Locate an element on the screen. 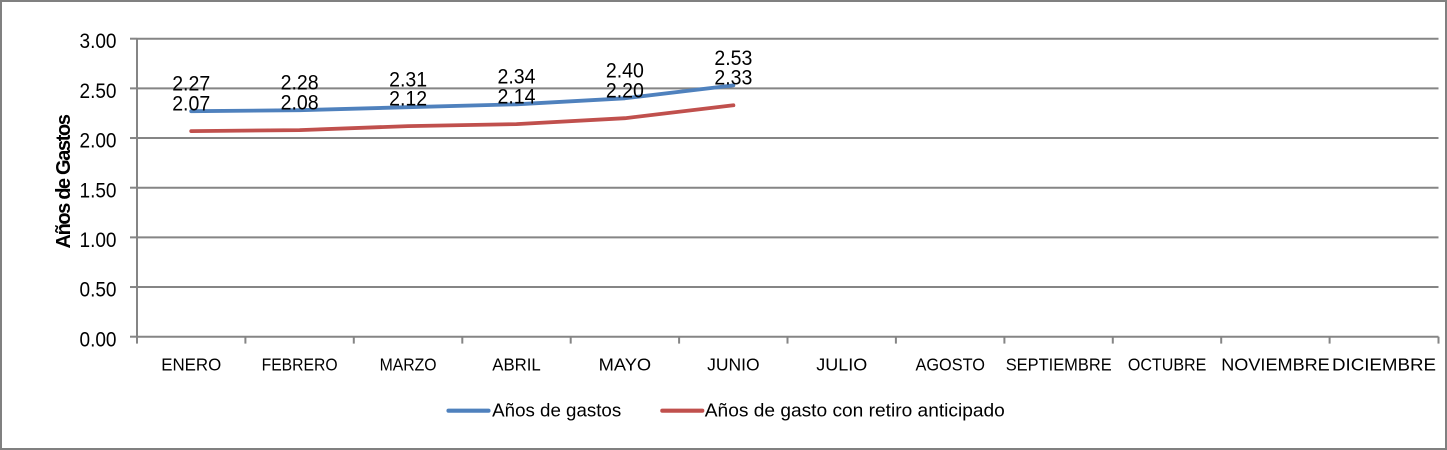 The height and width of the screenshot is (450, 1447). svg-text: ENERO is located at coordinates (191, 365).